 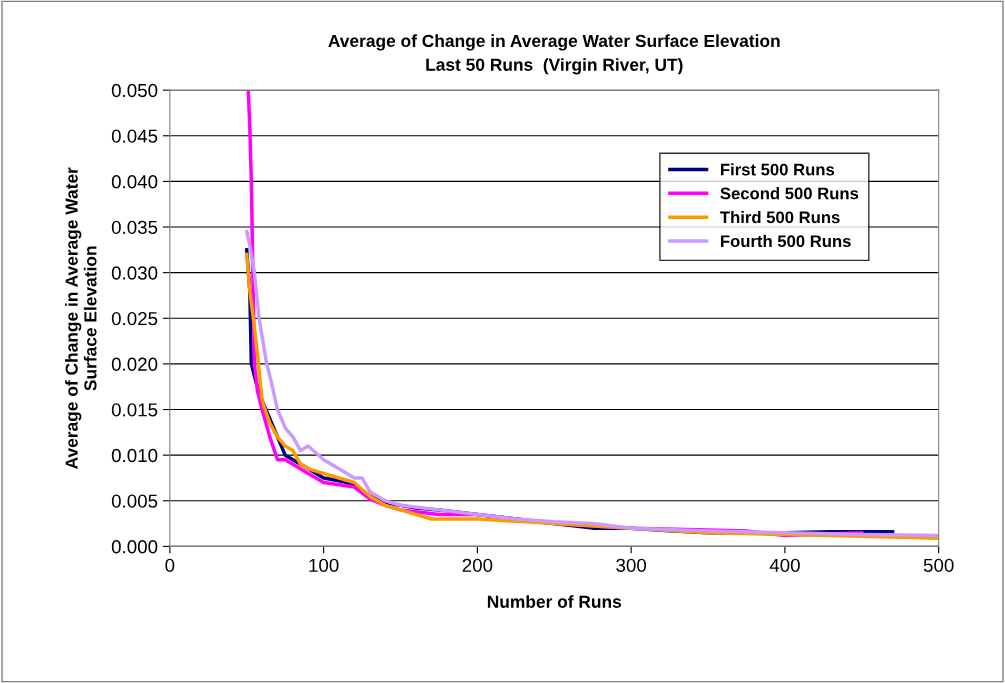 What do you see at coordinates (134, 410) in the screenshot?
I see `y-tick-label: 0.015` at bounding box center [134, 410].